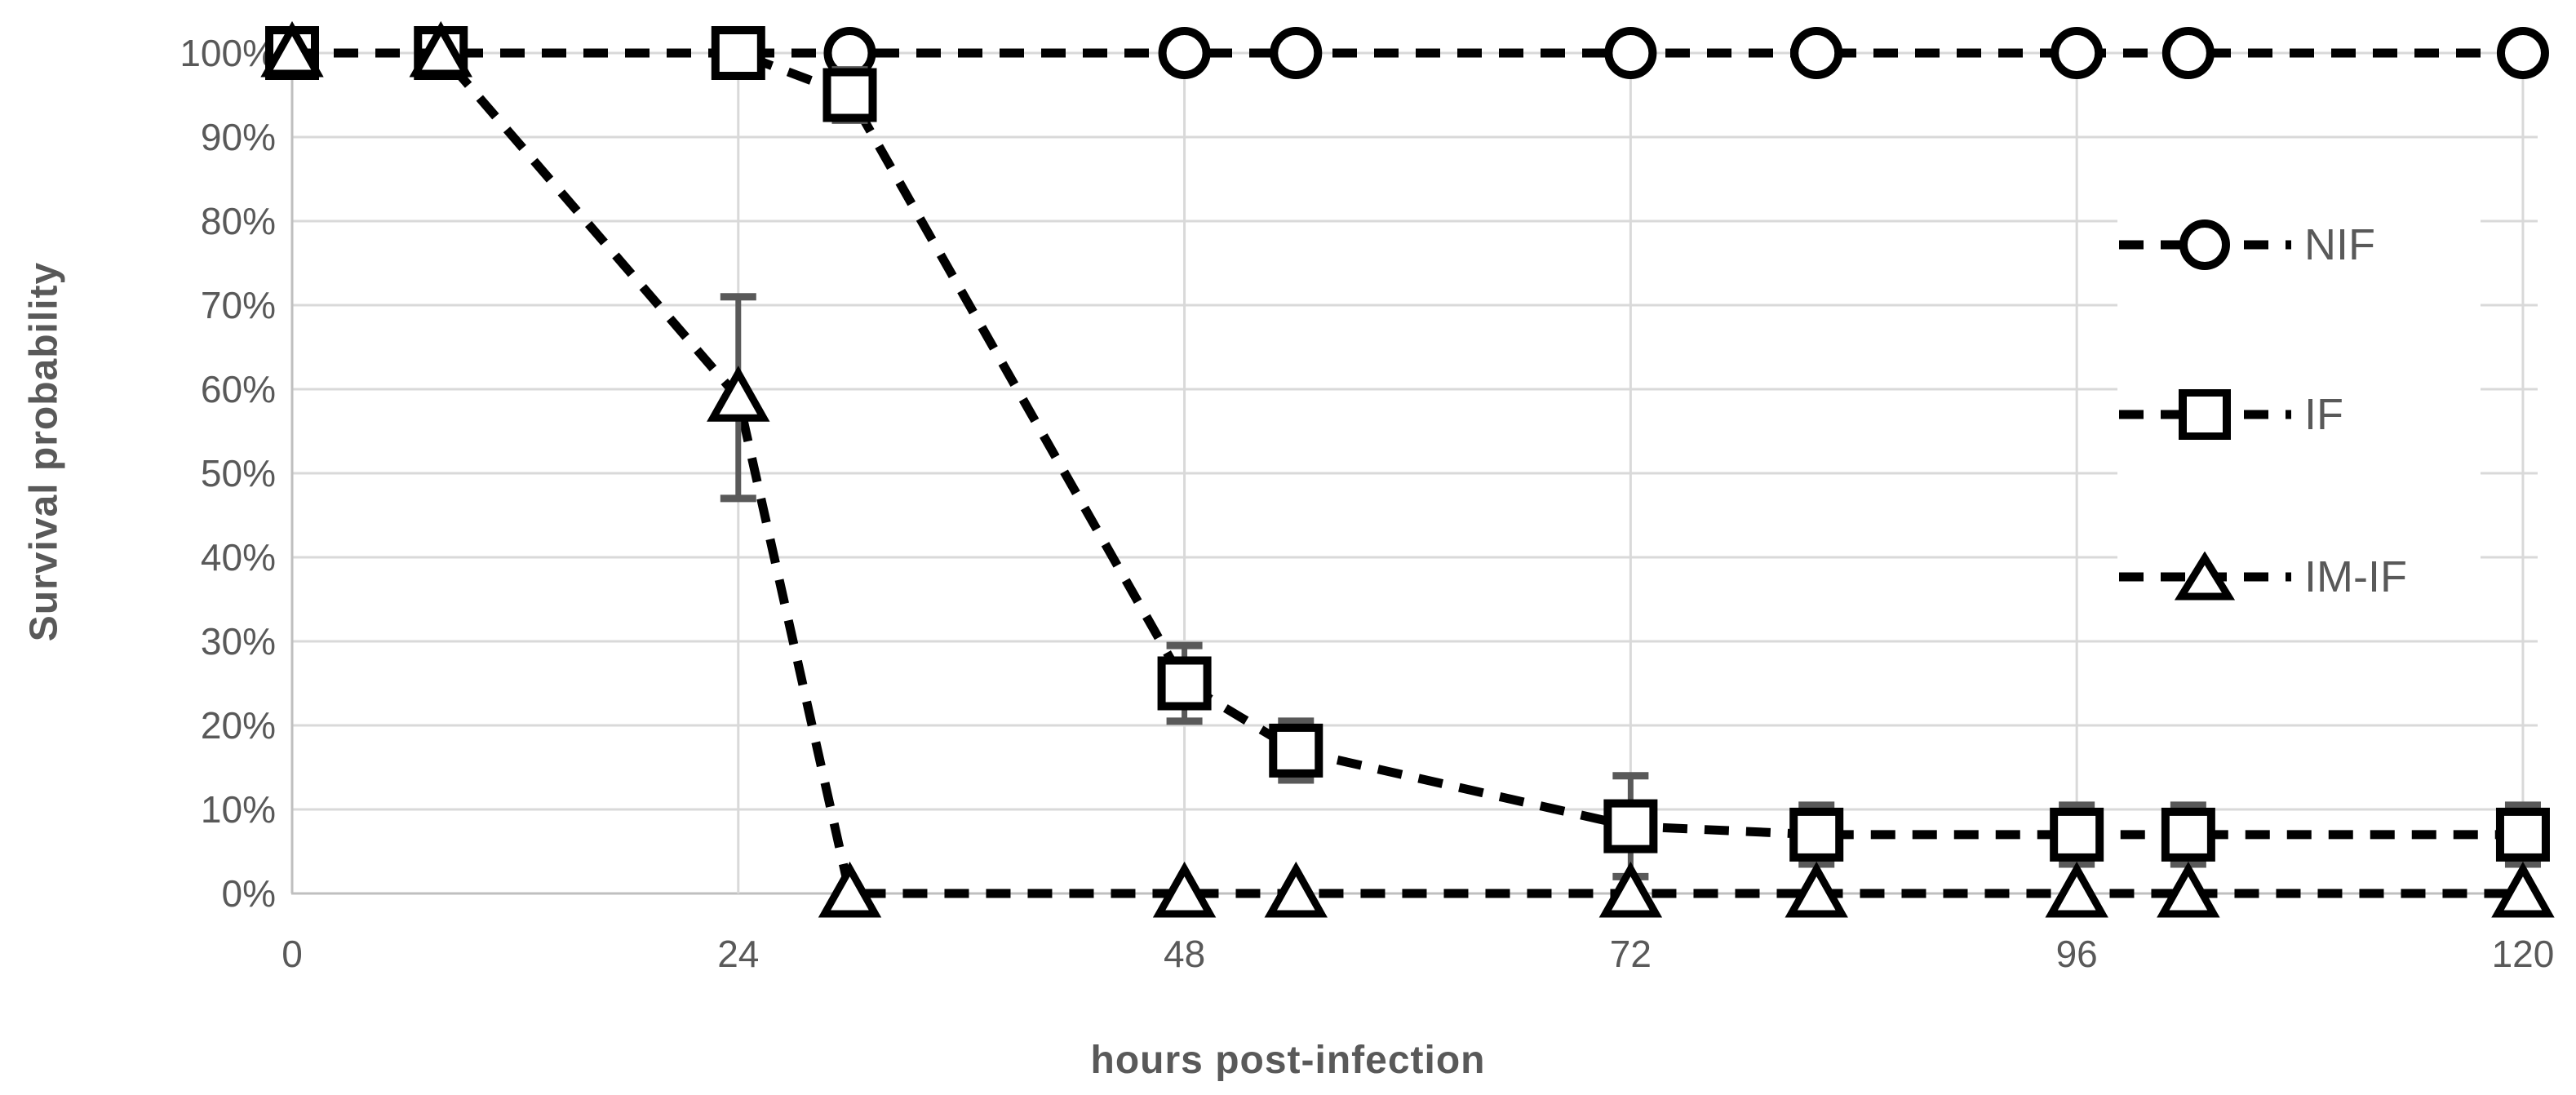 This screenshot has width=2576, height=1095. What do you see at coordinates (738, 954) in the screenshot?
I see `x-tick-label: 24` at bounding box center [738, 954].